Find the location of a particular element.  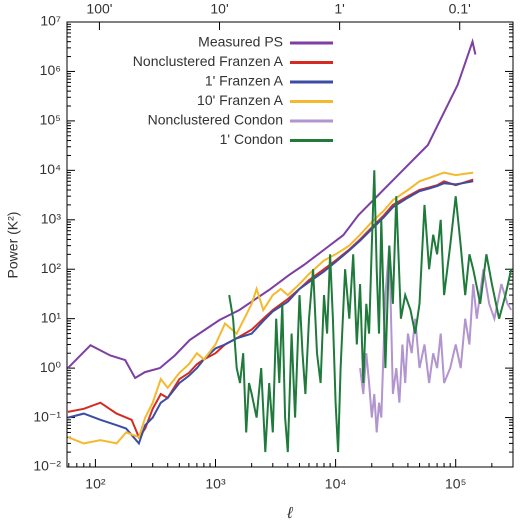

y-tick-label: 10⁶ is located at coordinates (50, 70).